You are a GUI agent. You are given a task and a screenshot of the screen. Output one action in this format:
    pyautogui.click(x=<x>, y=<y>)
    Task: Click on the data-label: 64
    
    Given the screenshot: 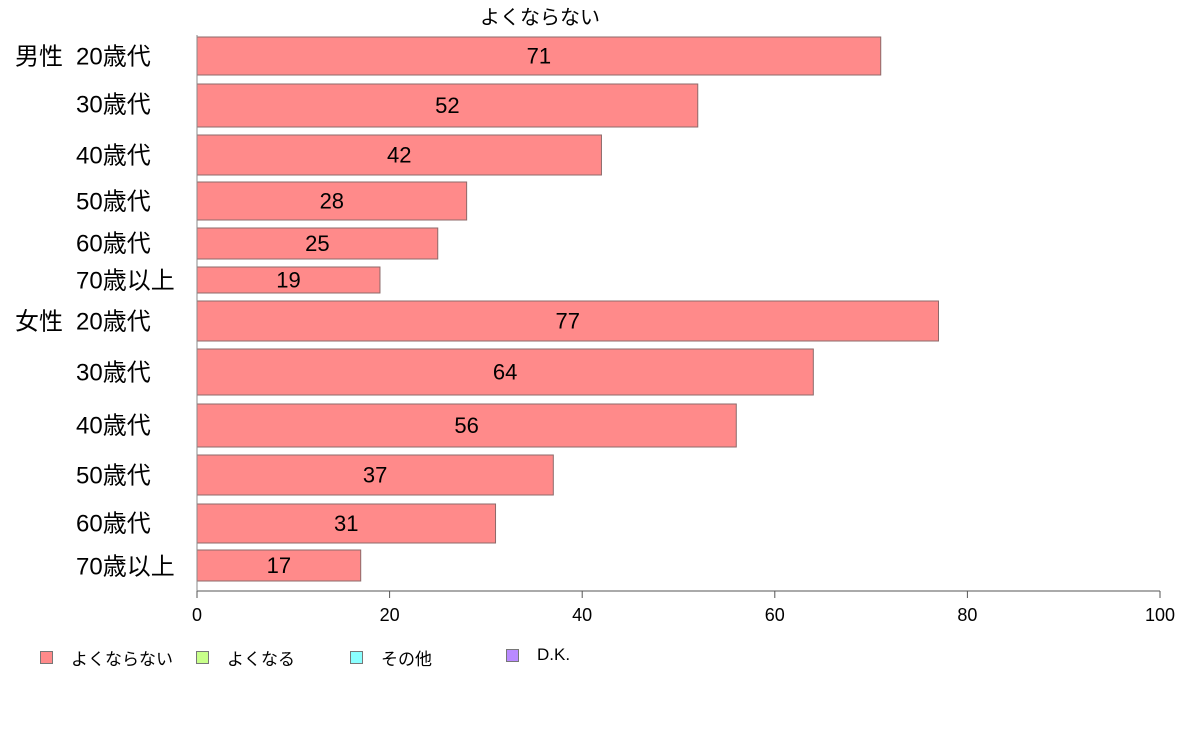 What is the action you would take?
    pyautogui.click(x=505, y=372)
    